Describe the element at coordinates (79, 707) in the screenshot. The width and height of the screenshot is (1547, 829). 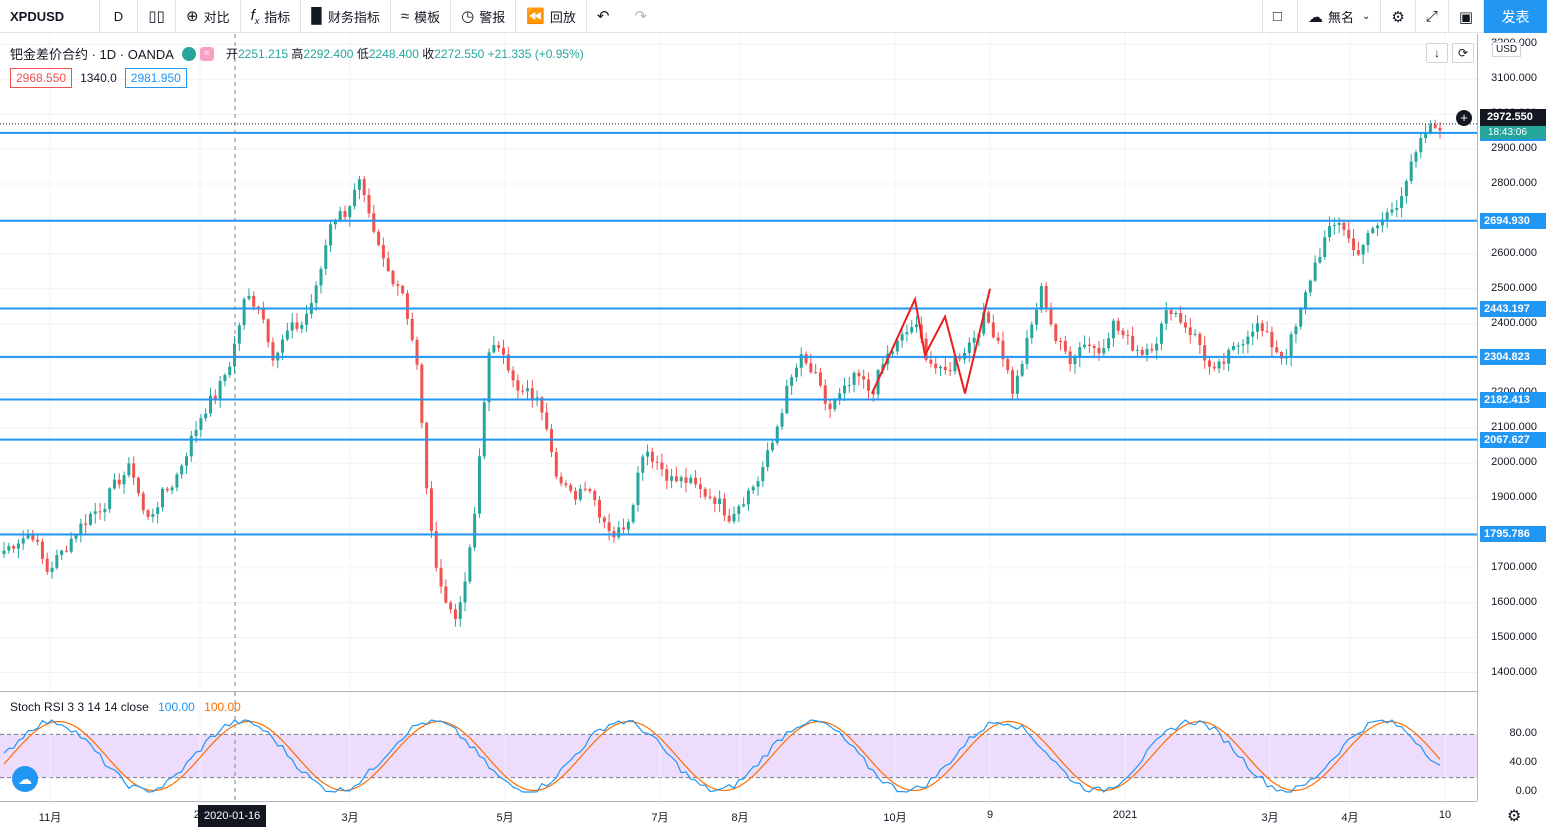
I see `rsi-legend-title: Stoch RSI 3 3 14 14 close` at that location.